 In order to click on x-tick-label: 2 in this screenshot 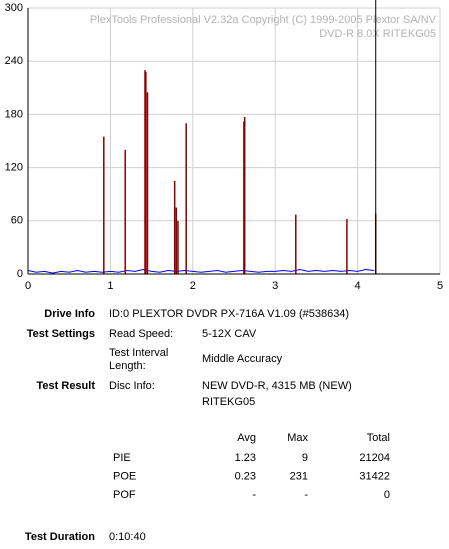, I will do `click(193, 286)`.